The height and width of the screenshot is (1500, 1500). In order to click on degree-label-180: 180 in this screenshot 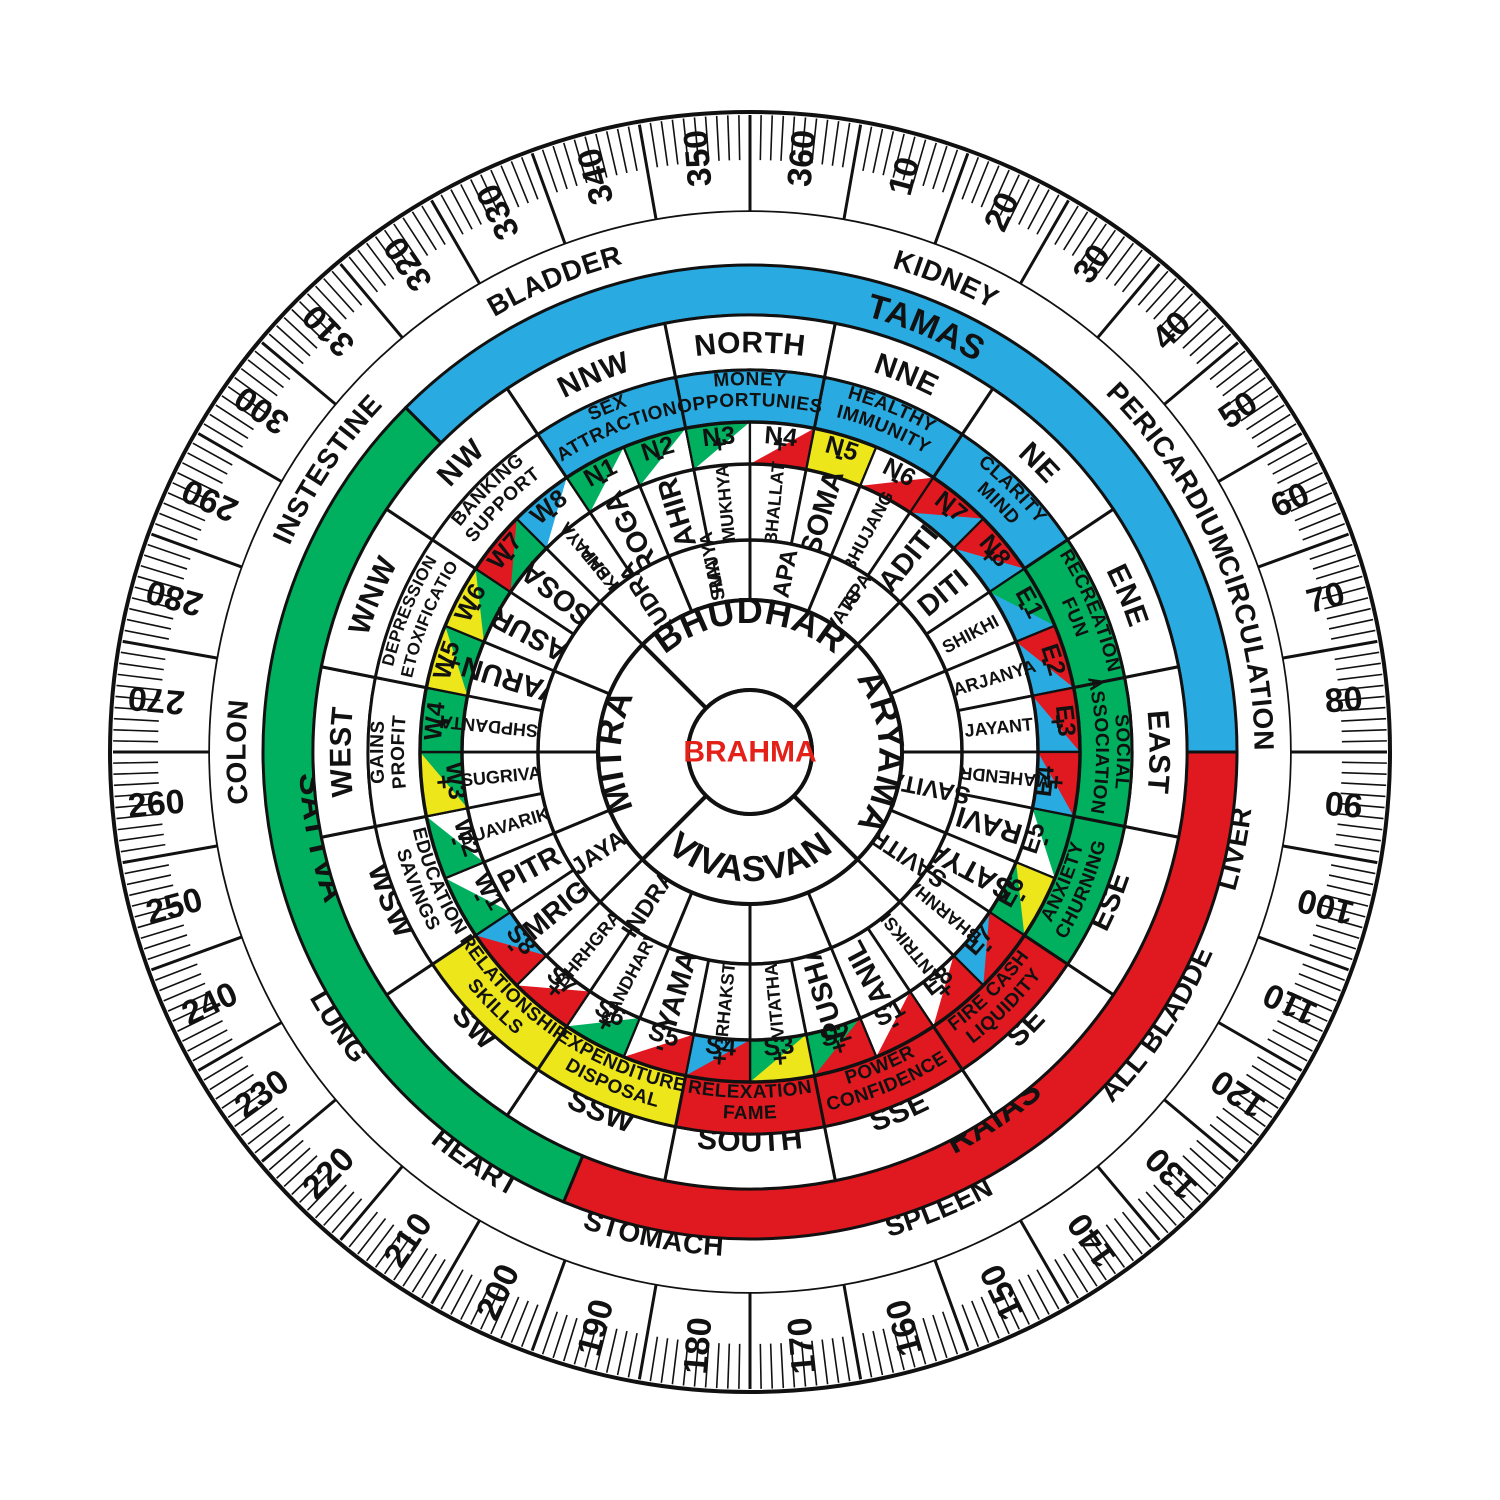, I will do `click(698, 1346)`.